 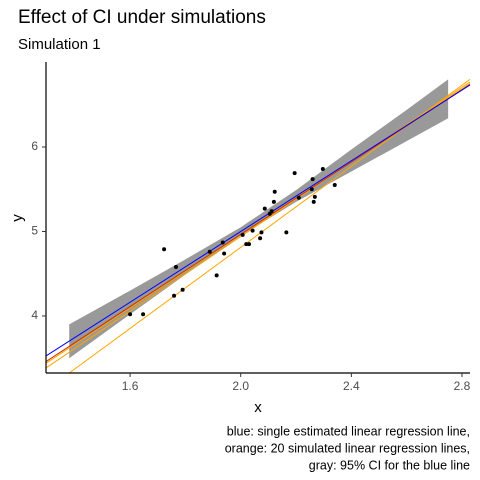 What do you see at coordinates (258, 407) in the screenshot?
I see `x-axis-label: x` at bounding box center [258, 407].